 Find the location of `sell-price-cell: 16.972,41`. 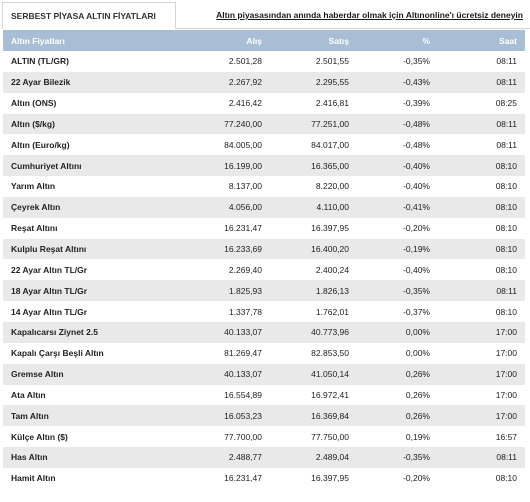

sell-price-cell: 16.972,41 is located at coordinates (330, 394).